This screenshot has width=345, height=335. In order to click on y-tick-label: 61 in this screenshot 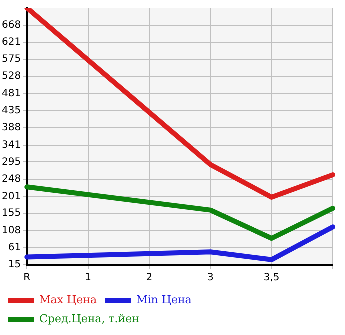, I will do `click(15, 248)`.